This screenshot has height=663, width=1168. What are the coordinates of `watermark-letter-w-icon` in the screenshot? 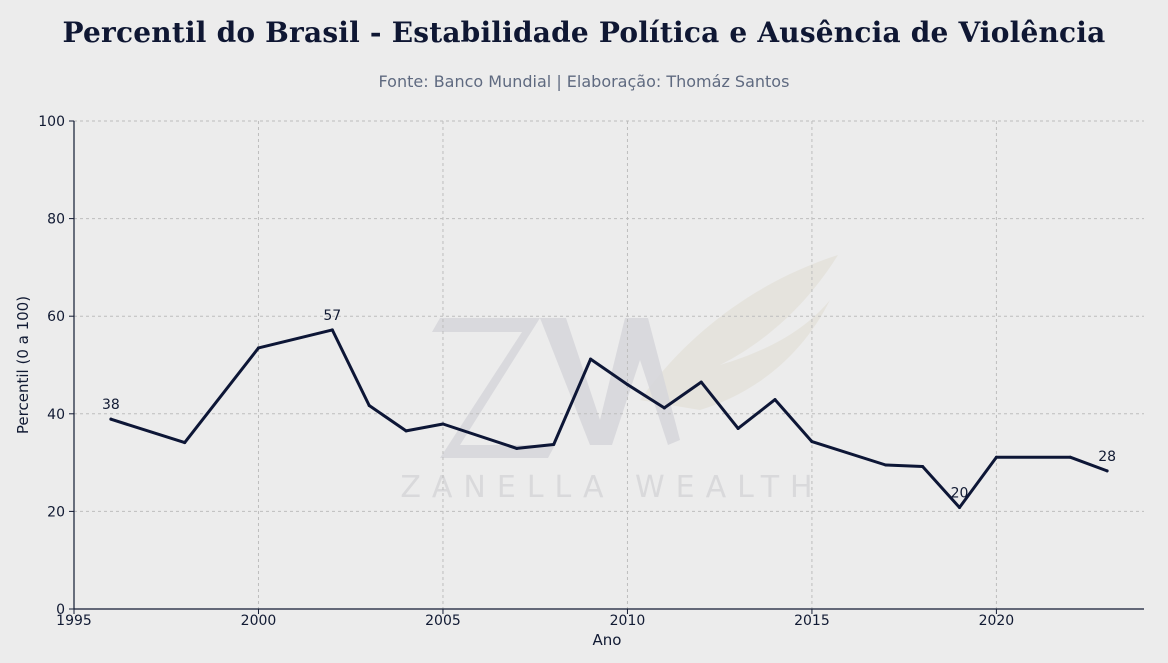 It's located at (610, 381).